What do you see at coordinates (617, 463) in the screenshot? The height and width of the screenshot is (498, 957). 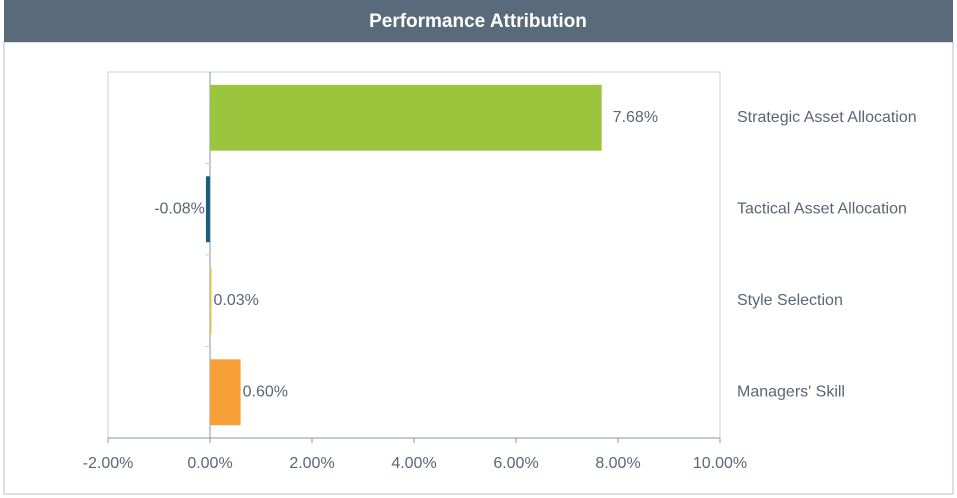 I see `x-tick-label: 8.00%` at bounding box center [617, 463].